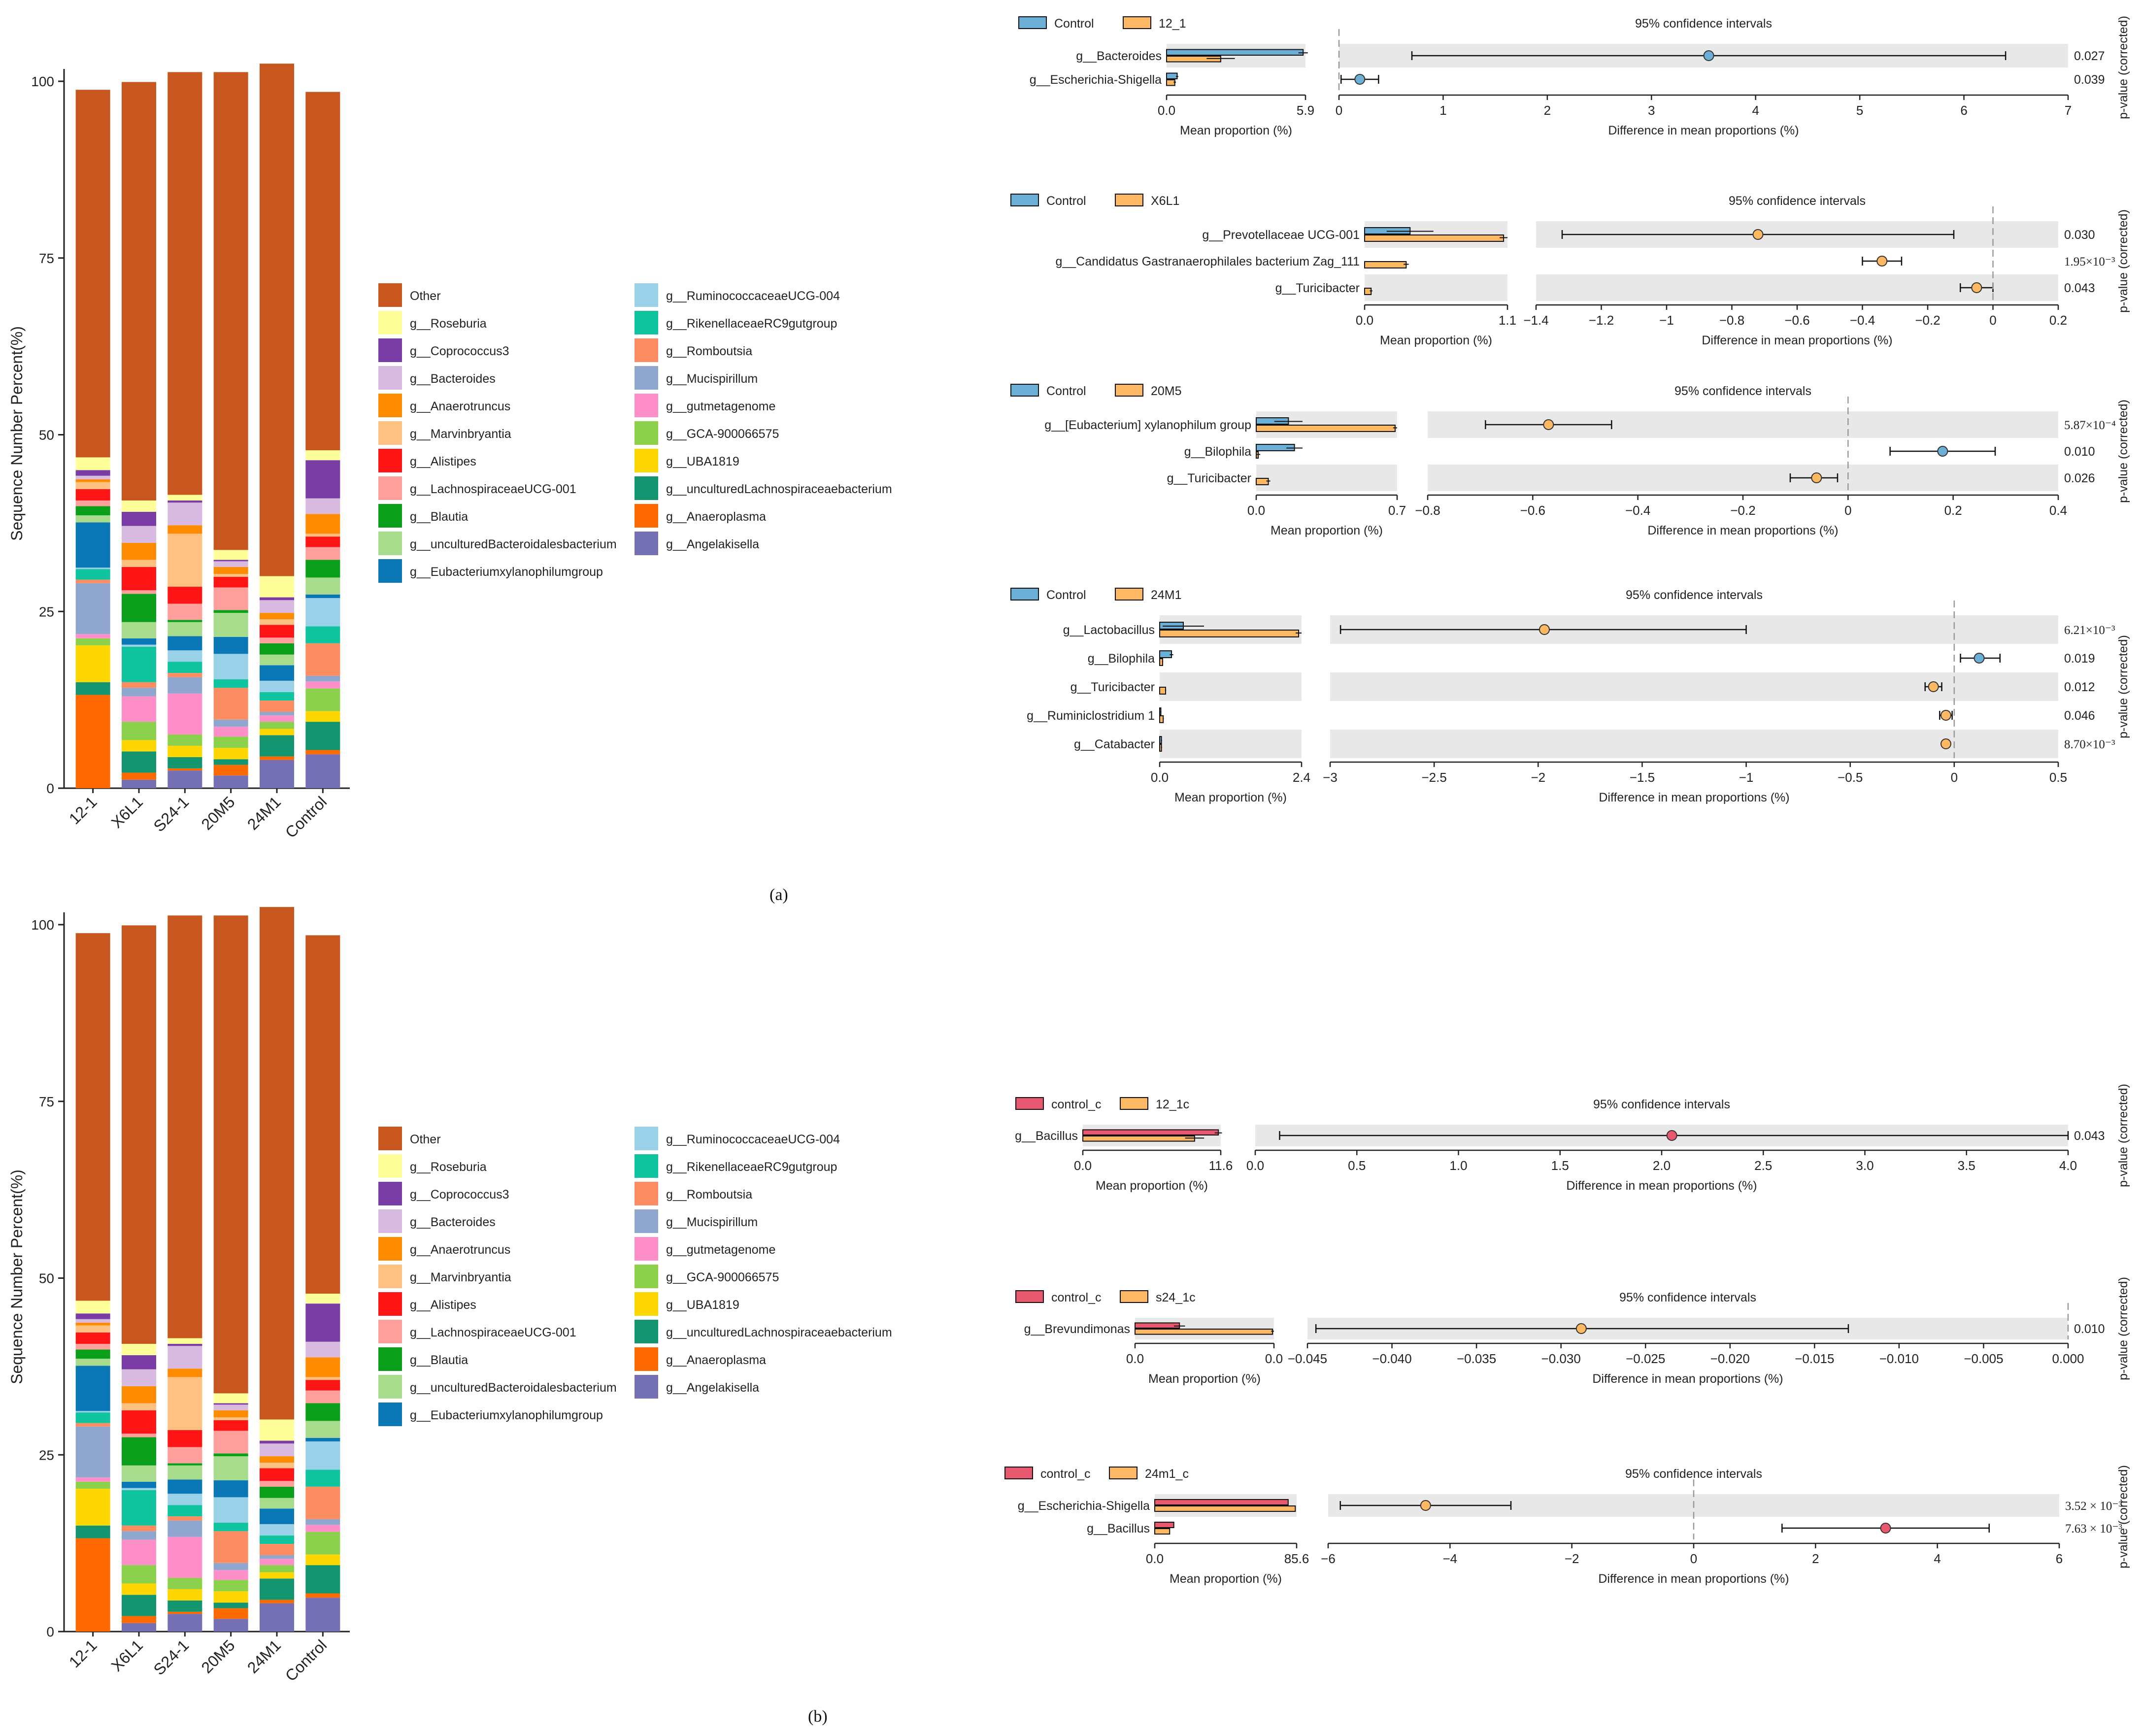  Describe the element at coordinates (42, 925) in the screenshot. I see `y-tick-label: 100` at that location.